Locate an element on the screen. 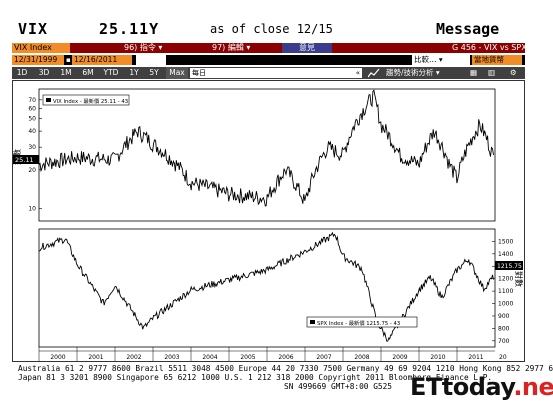 Image resolution: width=553 pixels, height=407 pixels. x-tick-label: 2011 is located at coordinates (475, 357).